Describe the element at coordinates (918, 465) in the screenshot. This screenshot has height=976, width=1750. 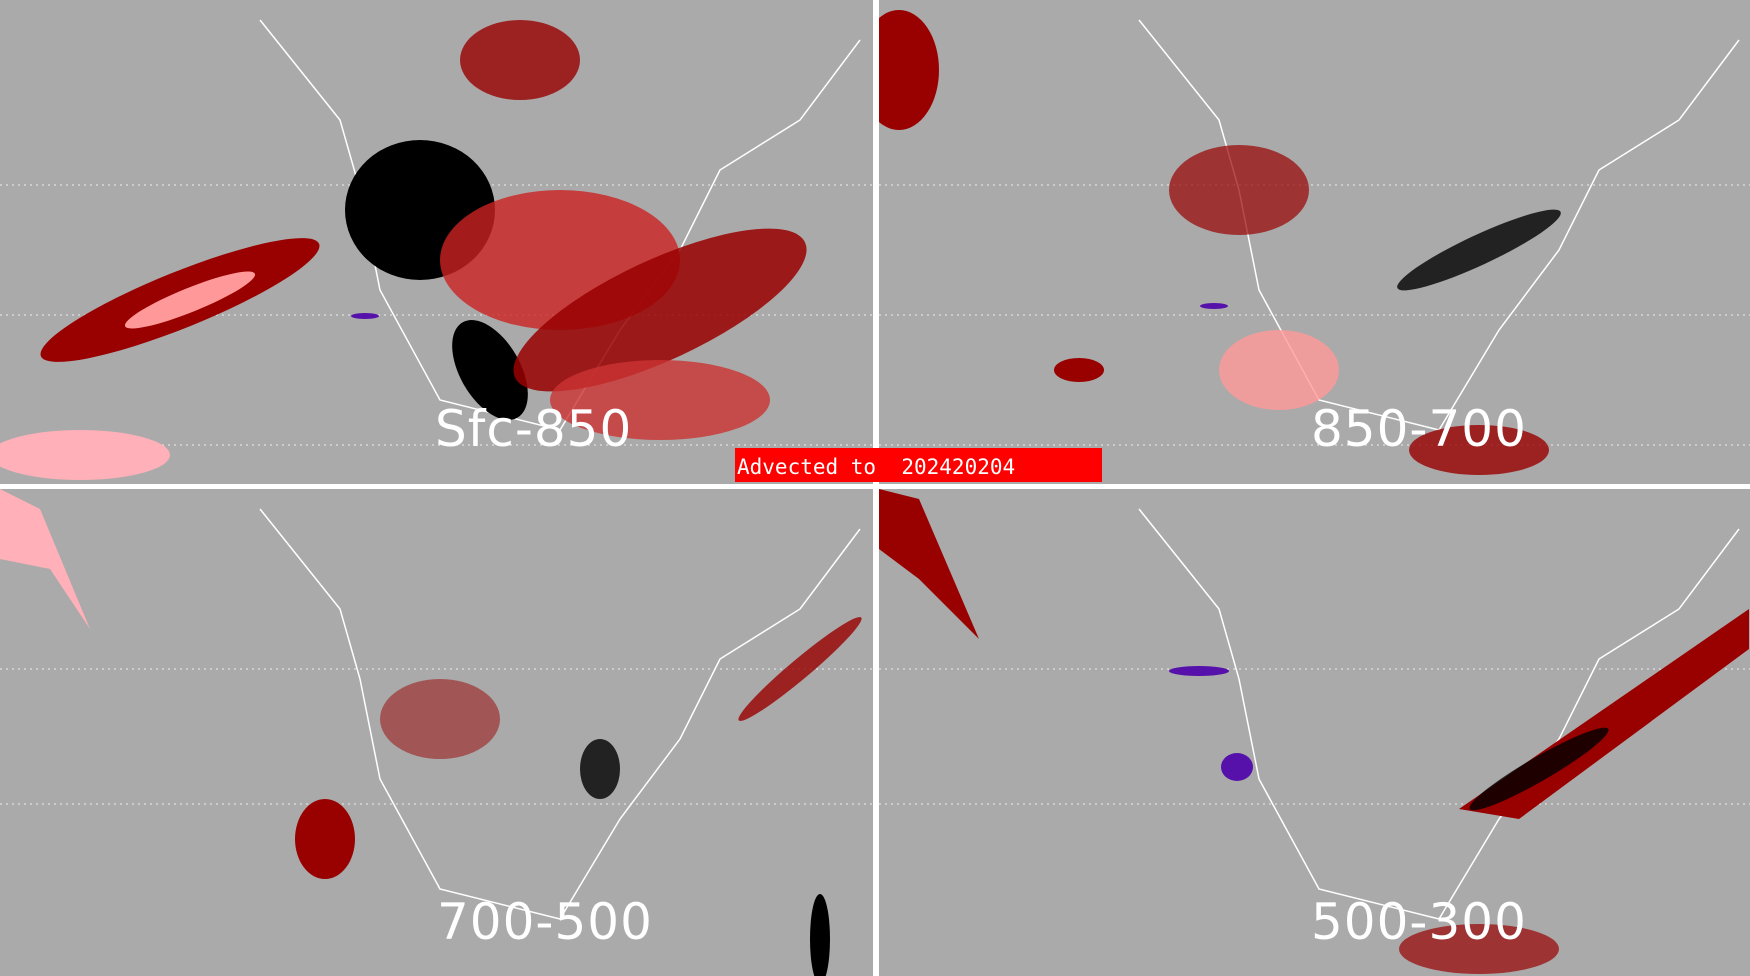
I see `advected-date-banner: Advected to 202420204` at that location.